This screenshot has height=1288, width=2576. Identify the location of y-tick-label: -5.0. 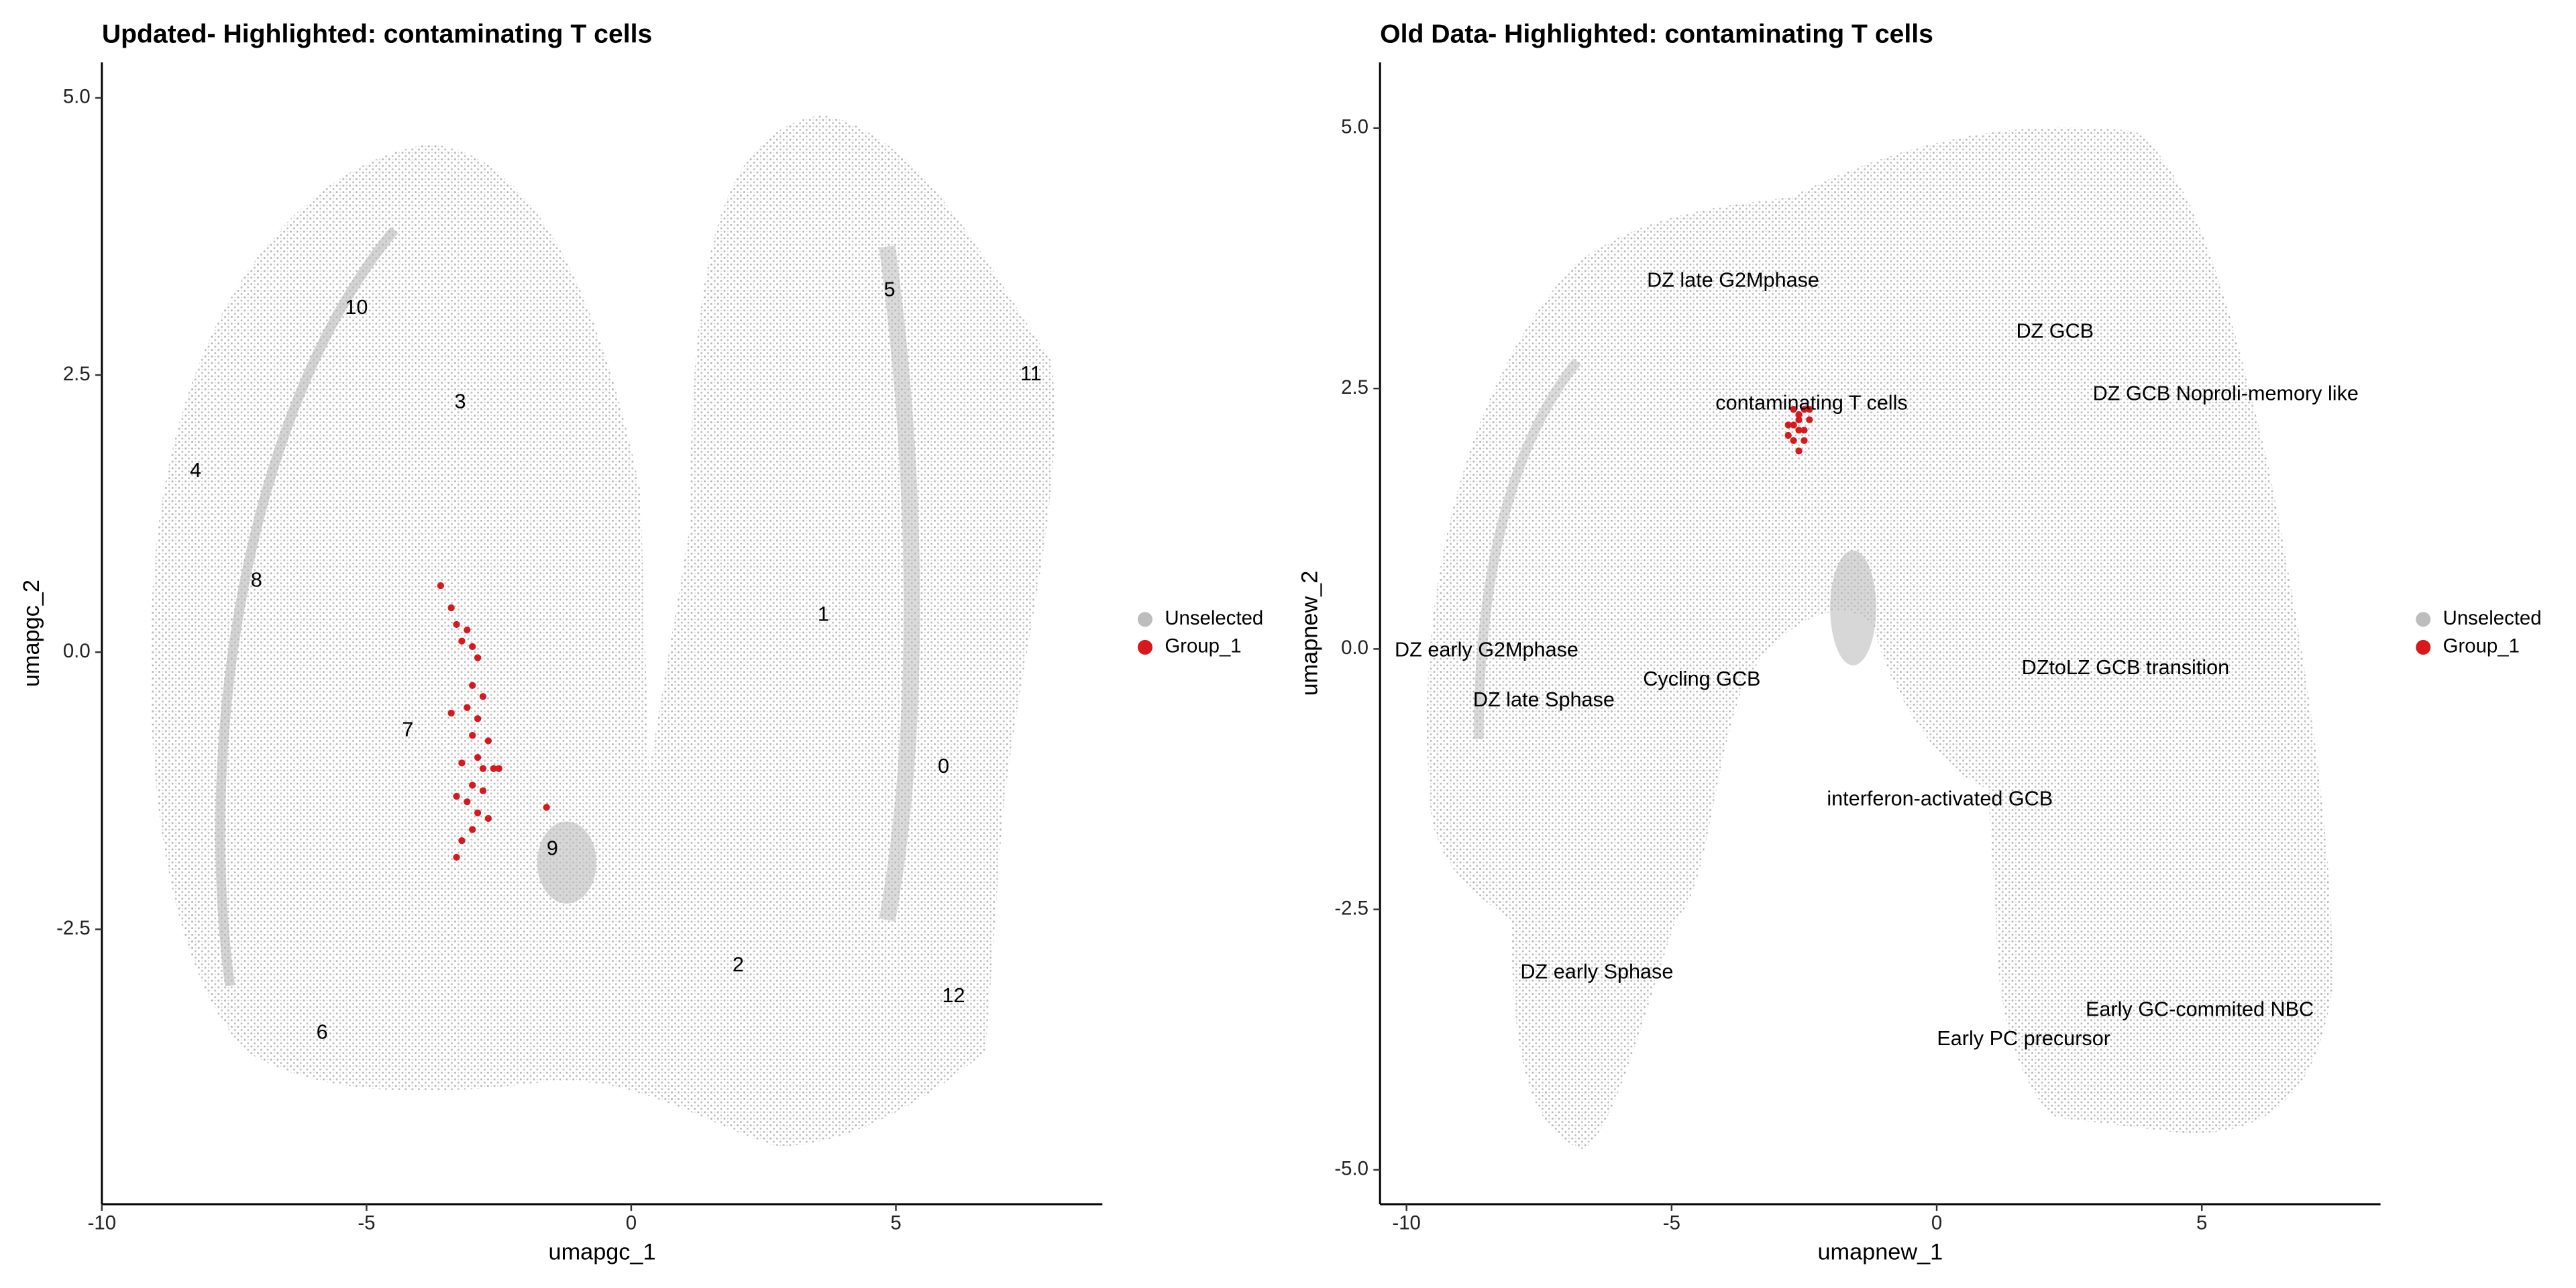
(1351, 1169).